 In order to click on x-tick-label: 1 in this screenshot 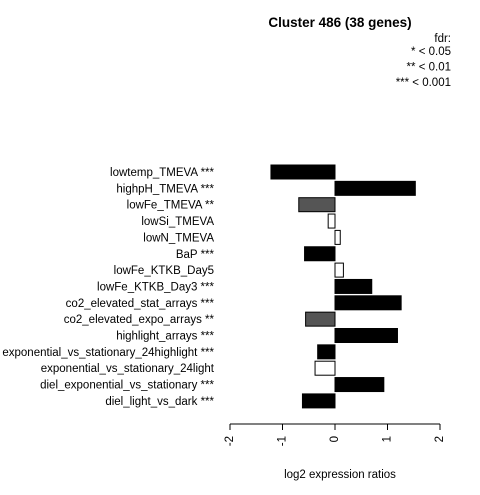, I will do `click(388, 439)`.